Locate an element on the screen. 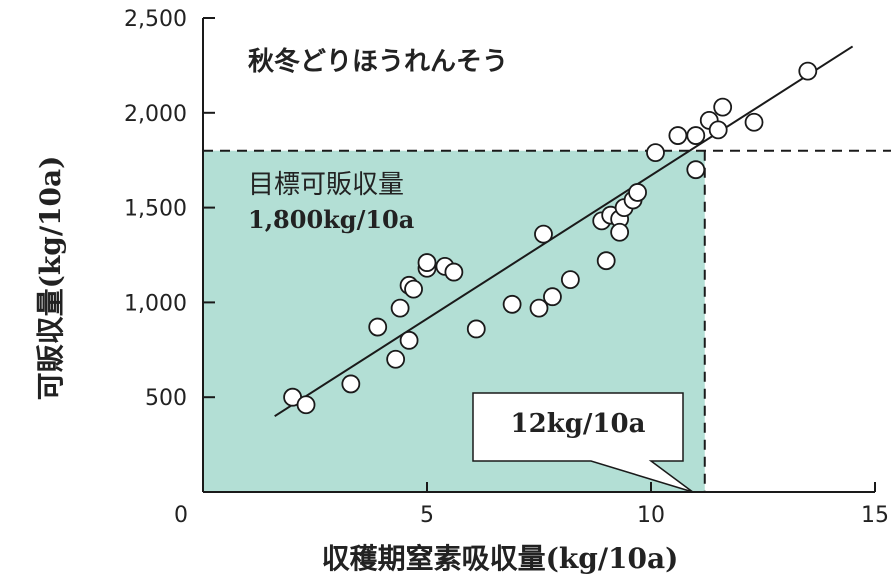 The width and height of the screenshot is (891, 583). y-axis-label: 可販収量(kg/10a) is located at coordinates (50, 278).